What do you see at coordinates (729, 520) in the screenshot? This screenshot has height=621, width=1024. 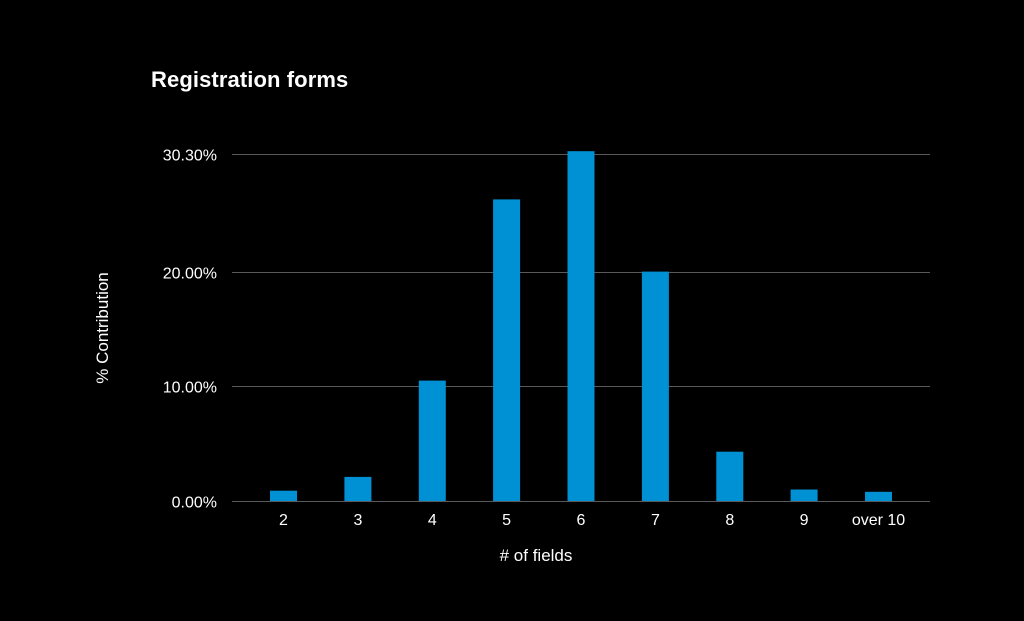 I see `x-tick-label: 8` at bounding box center [729, 520].